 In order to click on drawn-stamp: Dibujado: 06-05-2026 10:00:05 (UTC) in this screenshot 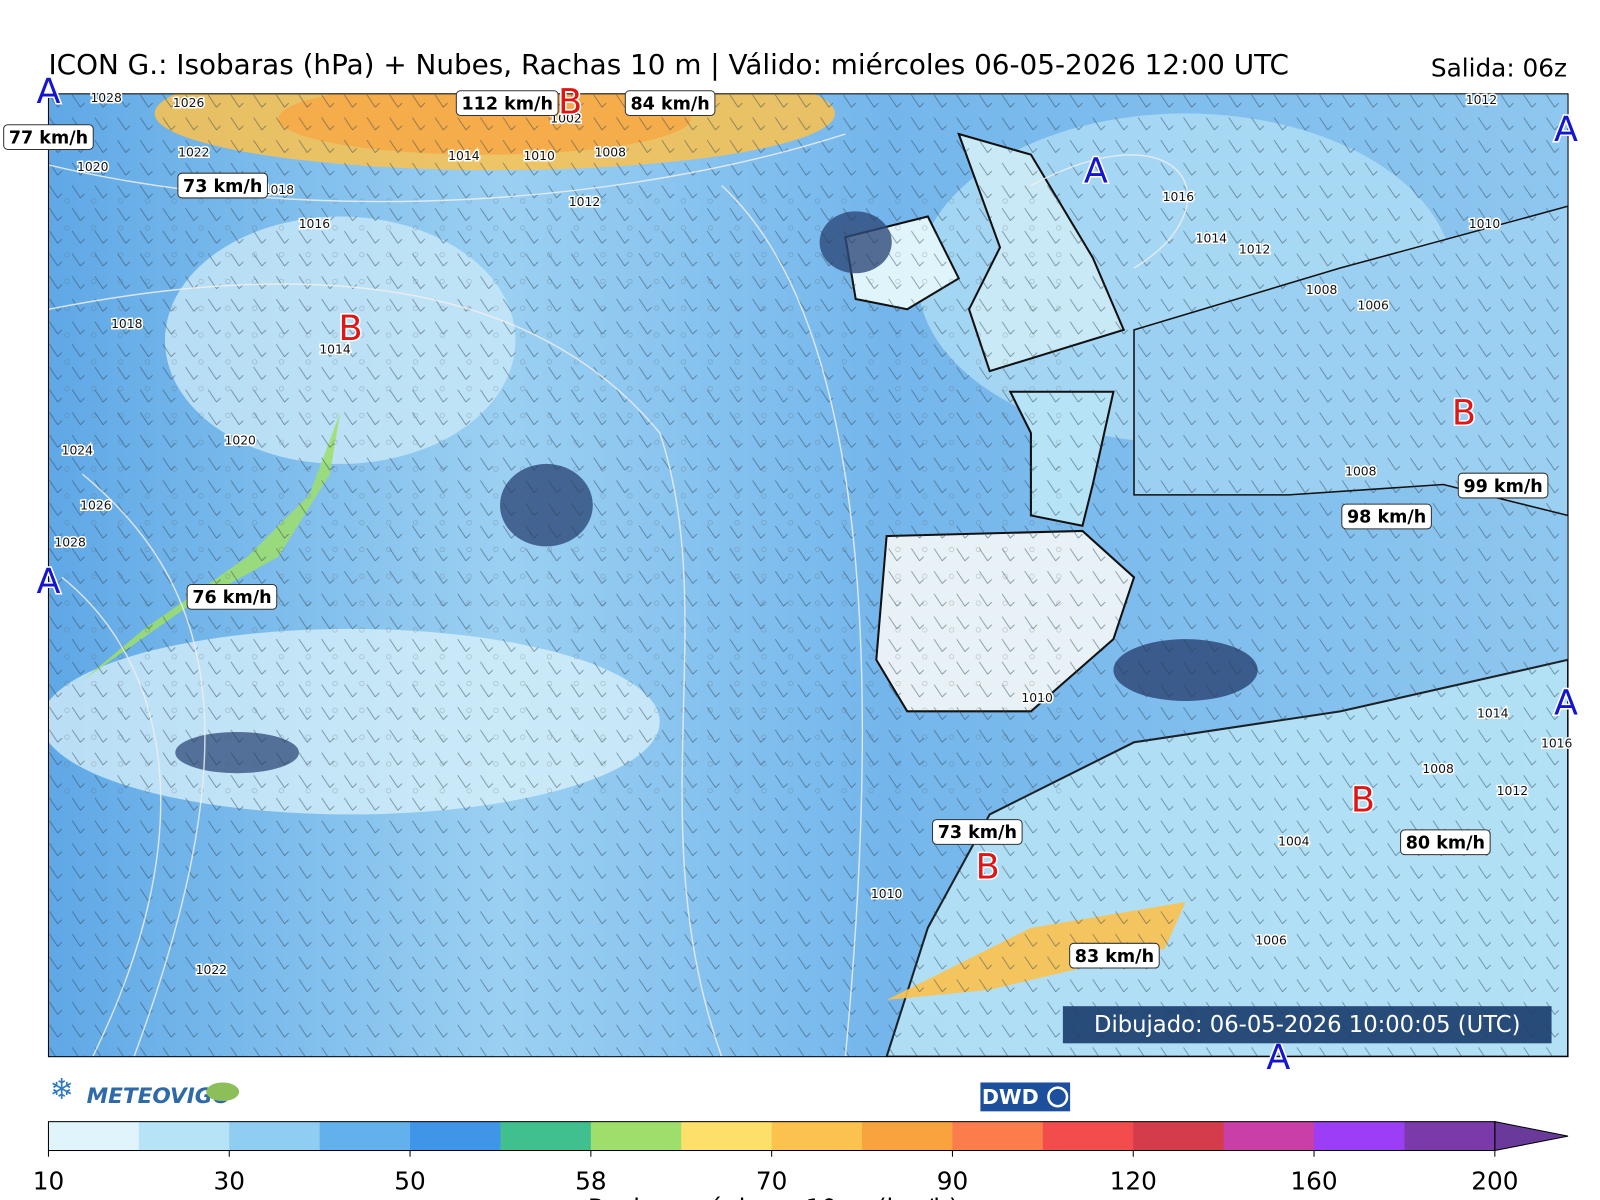, I will do `click(1307, 1025)`.